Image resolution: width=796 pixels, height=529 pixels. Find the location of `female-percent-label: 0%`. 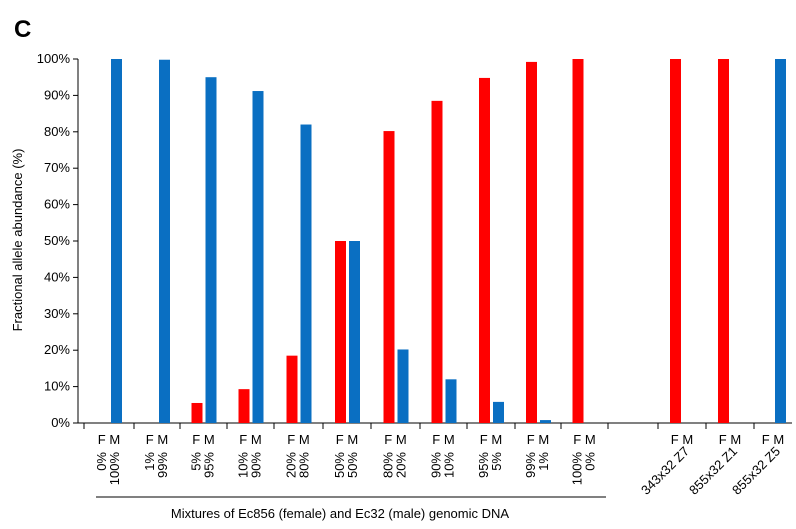

female-percent-label: 0% is located at coordinates (101, 461).